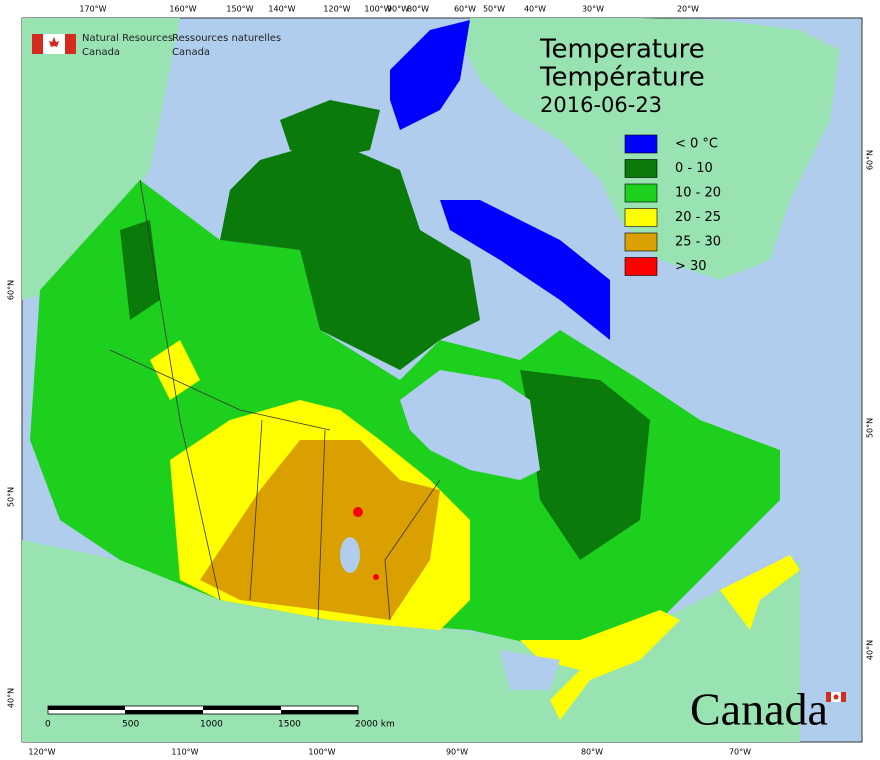 The width and height of the screenshot is (880, 760). What do you see at coordinates (698, 217) in the screenshot?
I see `legend-label: 20 - 25` at bounding box center [698, 217].